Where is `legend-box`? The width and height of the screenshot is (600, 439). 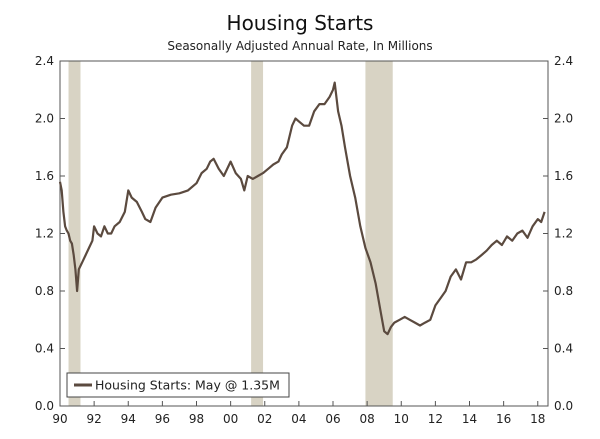
legend-box is located at coordinates (178, 385).